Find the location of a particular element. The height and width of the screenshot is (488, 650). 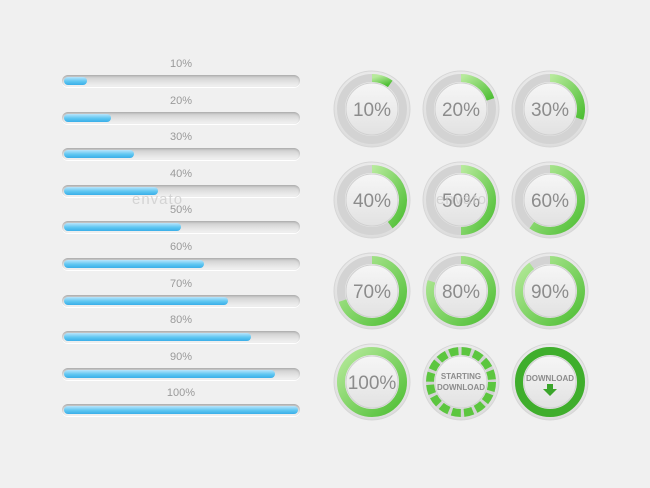

circular-progress: 40% is located at coordinates (372, 200).